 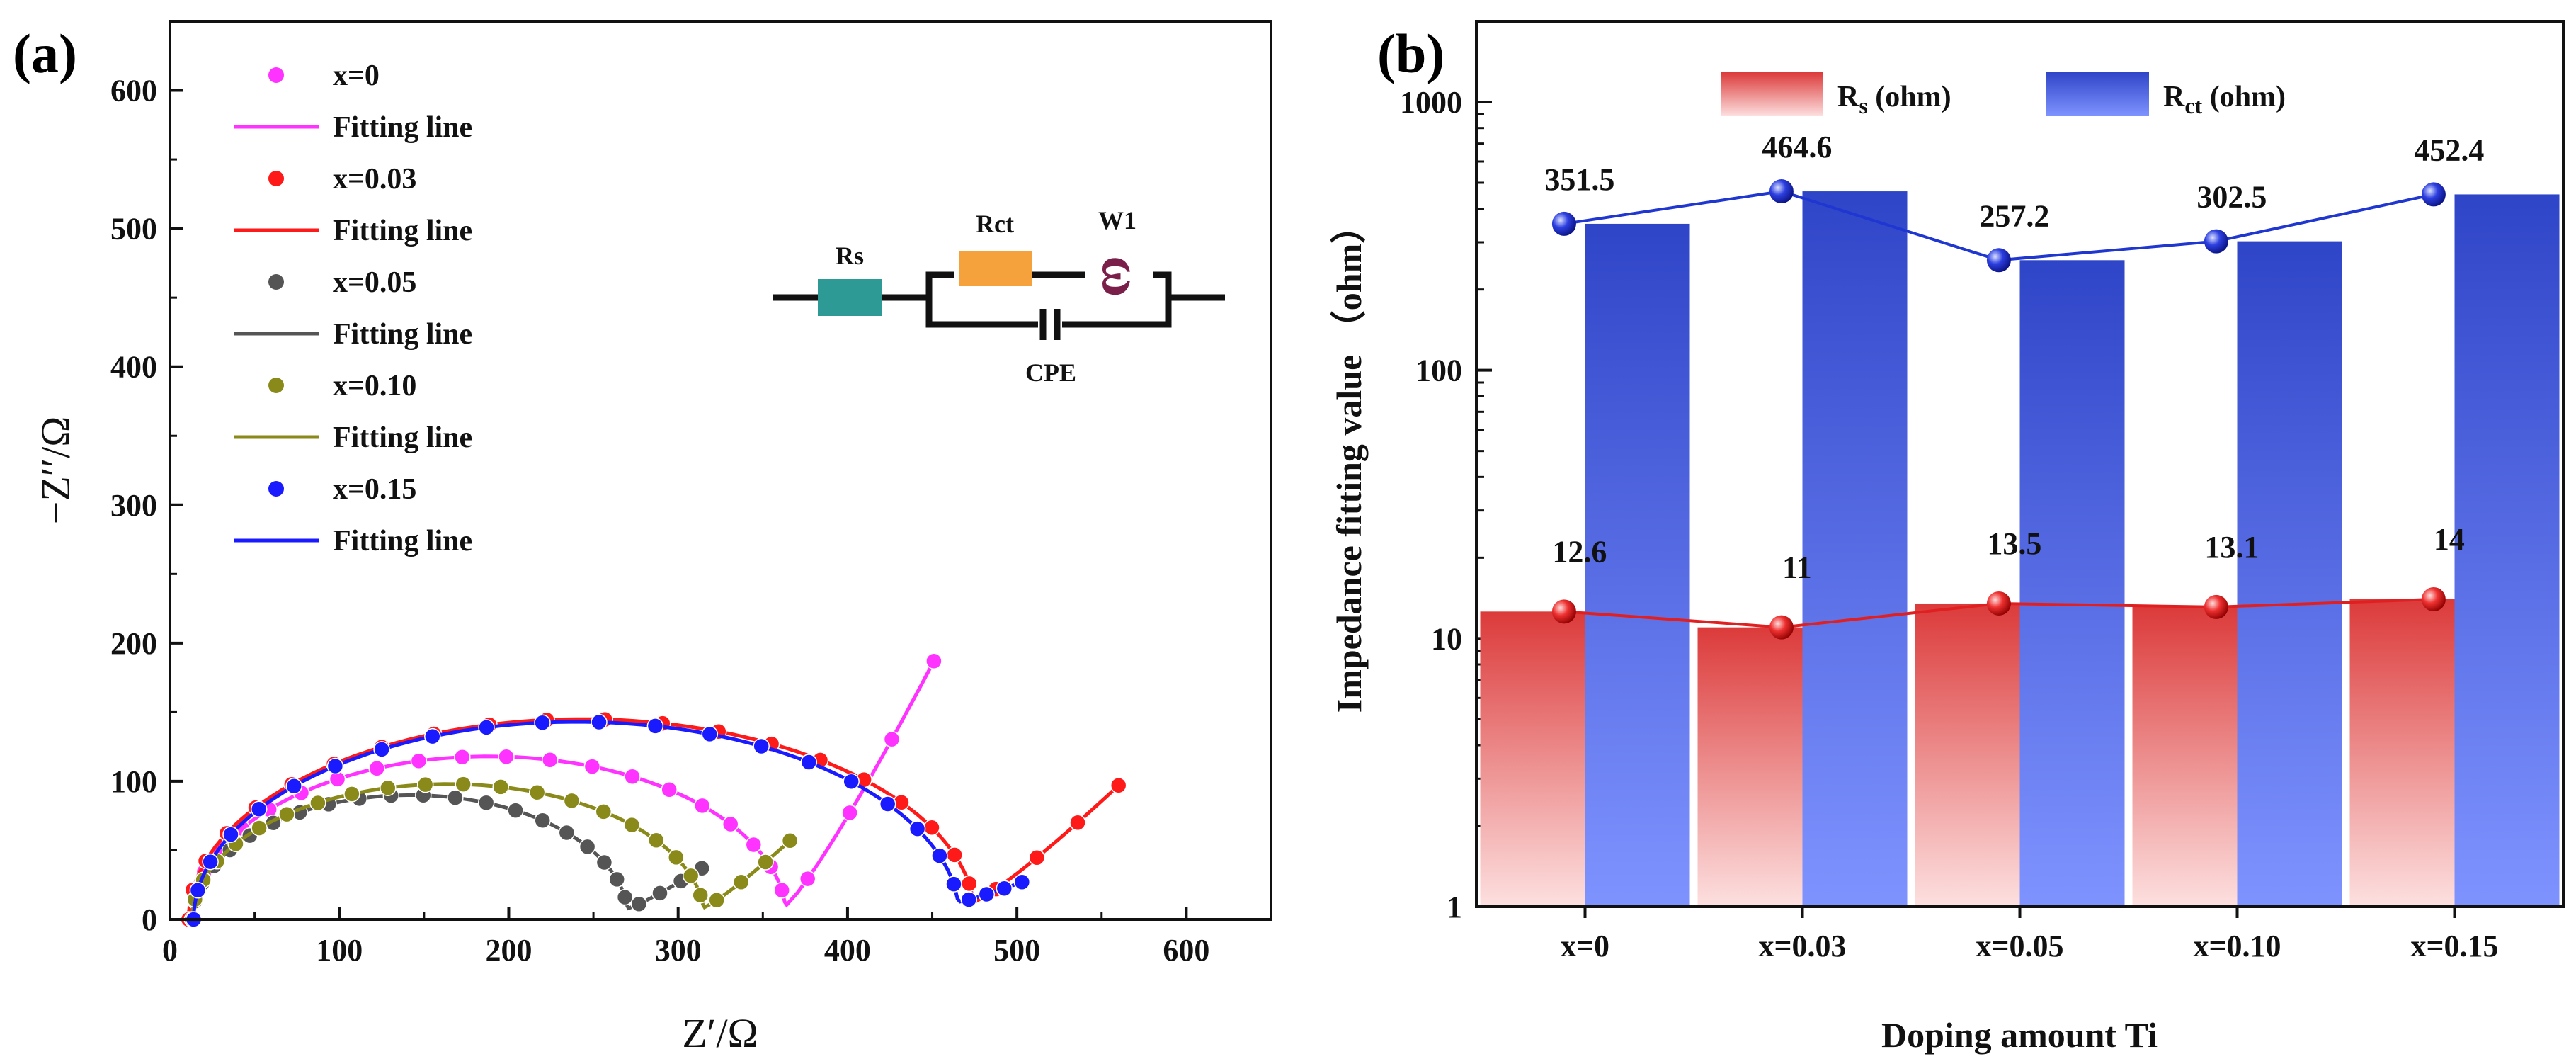 What do you see at coordinates (1579, 551) in the screenshot?
I see `rs-value-0: 12.6` at bounding box center [1579, 551].